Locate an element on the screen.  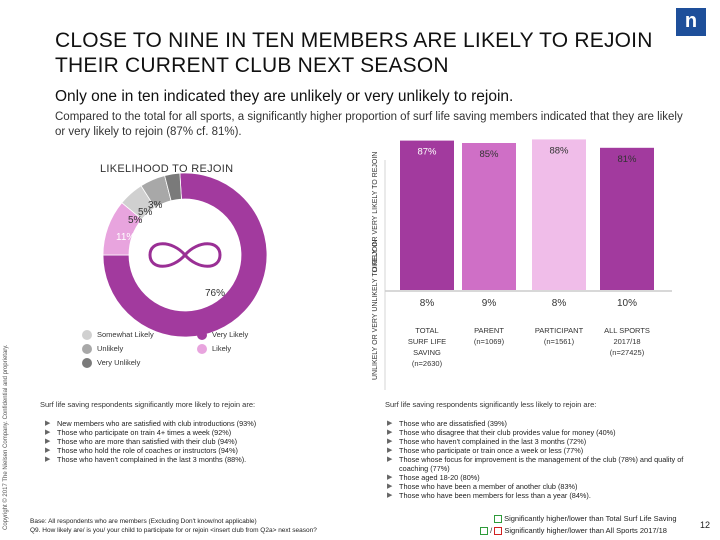
likely-value-label: 87% is located at coordinates (427, 152).